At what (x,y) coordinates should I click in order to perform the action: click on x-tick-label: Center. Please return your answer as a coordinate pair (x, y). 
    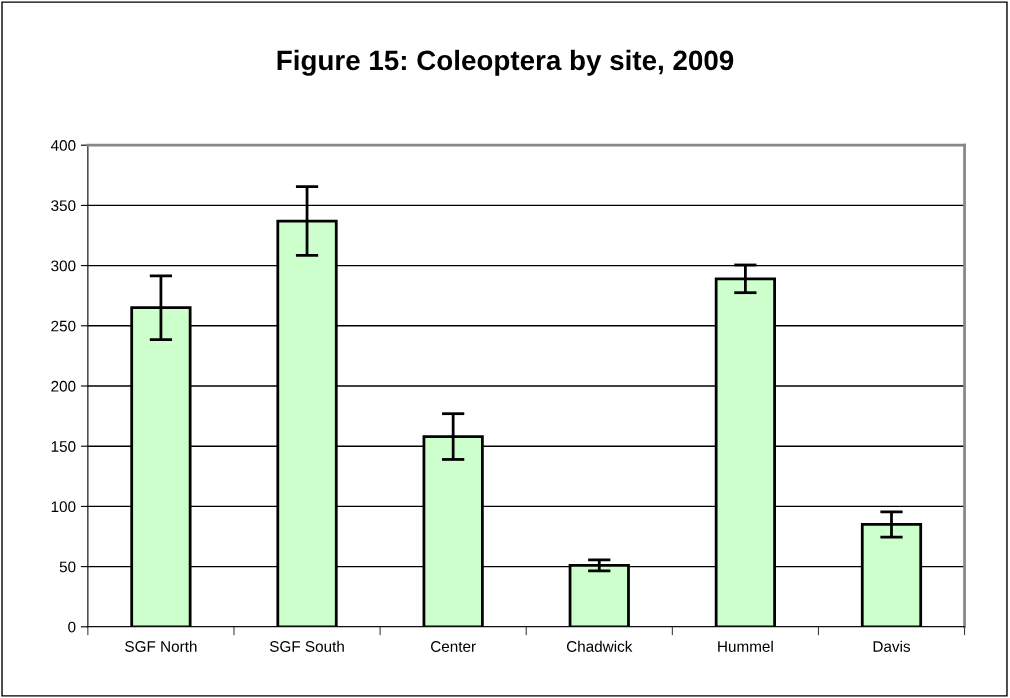
    Looking at the image, I should click on (453, 646).